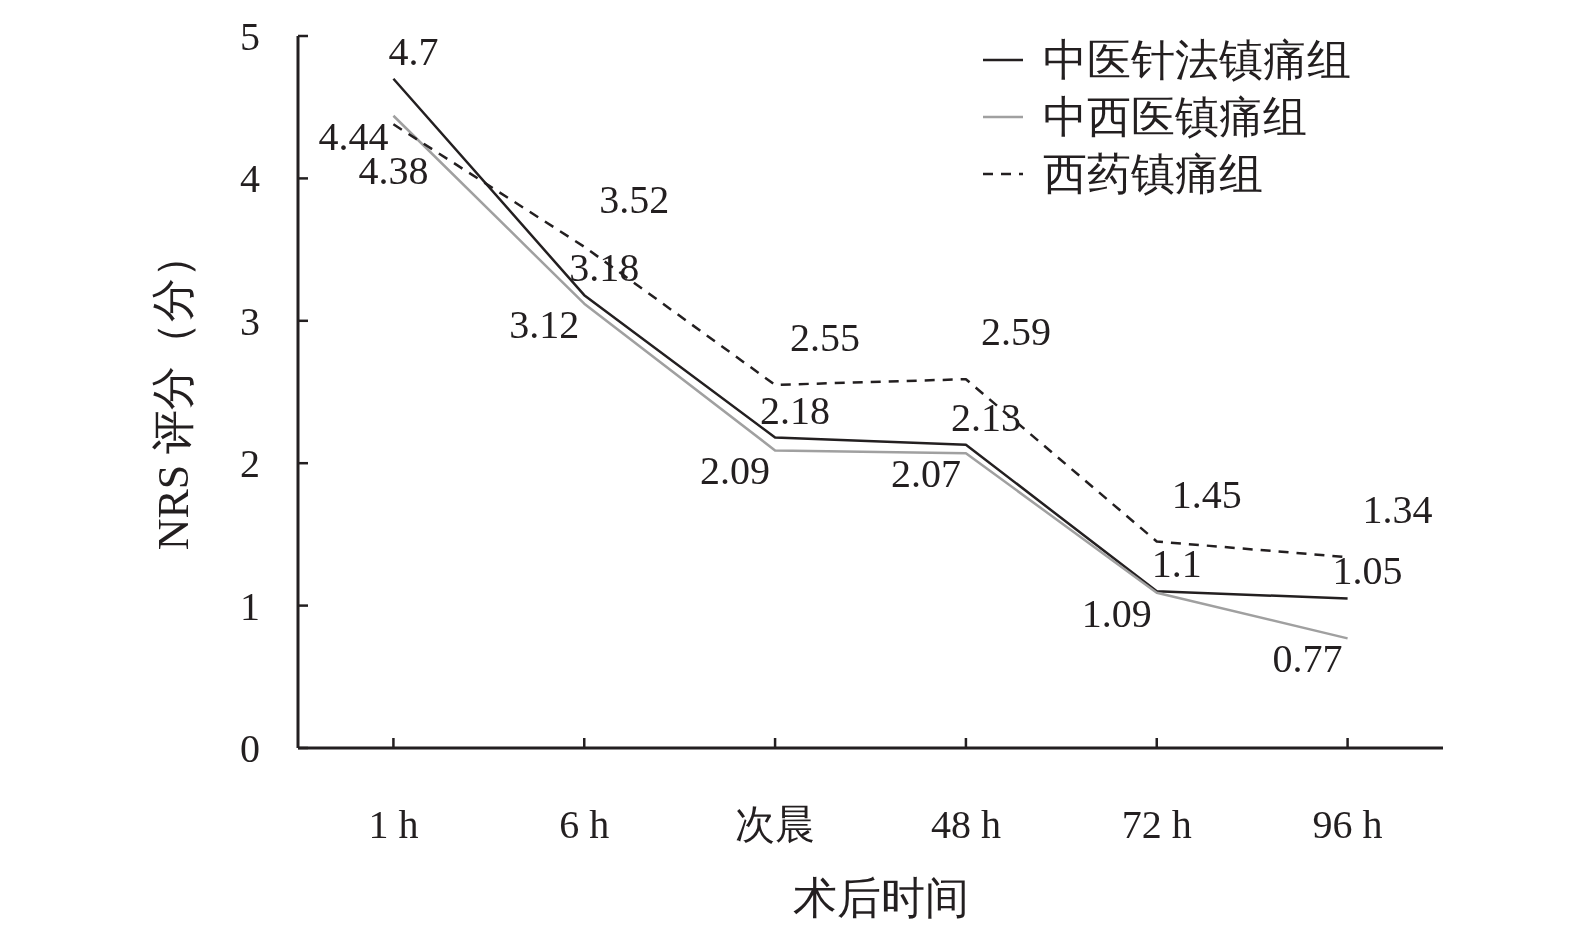  Describe the element at coordinates (965, 824) in the screenshot. I see `x-tick-label: 48 h` at that location.